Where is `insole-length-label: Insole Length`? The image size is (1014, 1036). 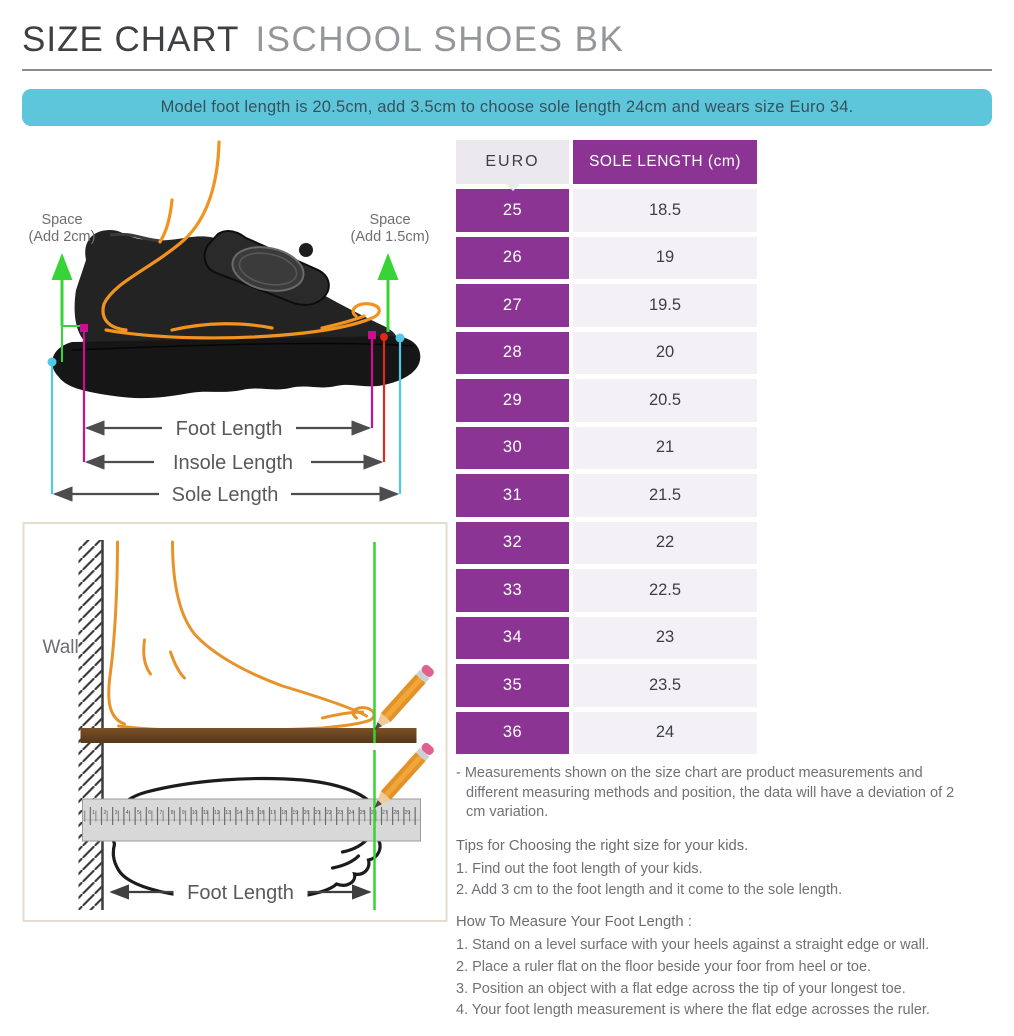 insole-length-label: Insole Length is located at coordinates (233, 463).